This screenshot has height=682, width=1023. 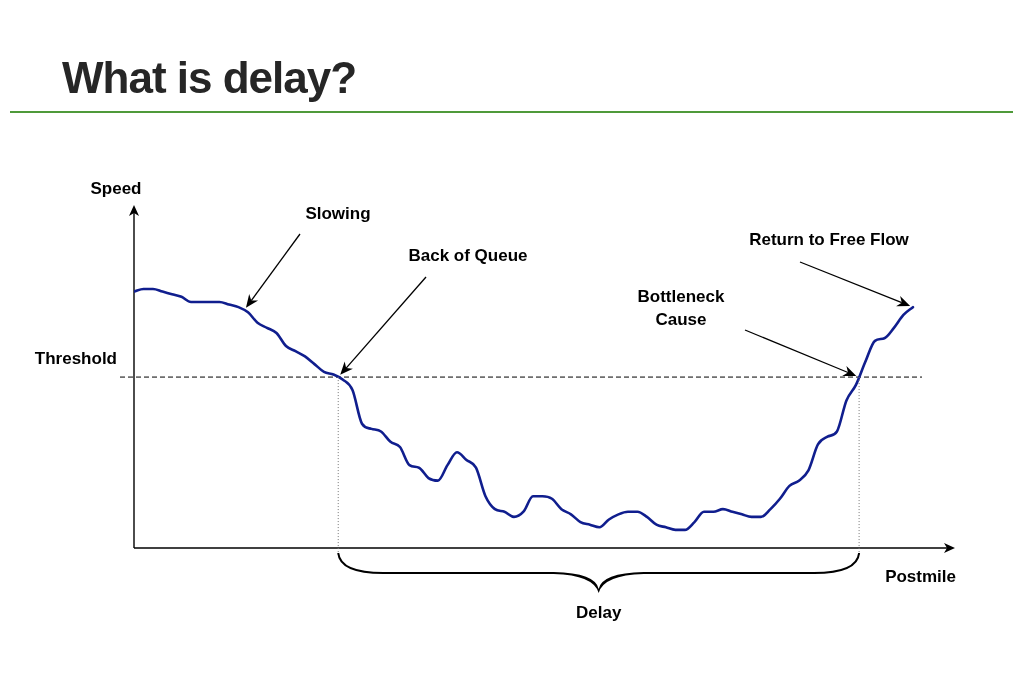 What do you see at coordinates (116, 188) in the screenshot?
I see `text: Speed` at bounding box center [116, 188].